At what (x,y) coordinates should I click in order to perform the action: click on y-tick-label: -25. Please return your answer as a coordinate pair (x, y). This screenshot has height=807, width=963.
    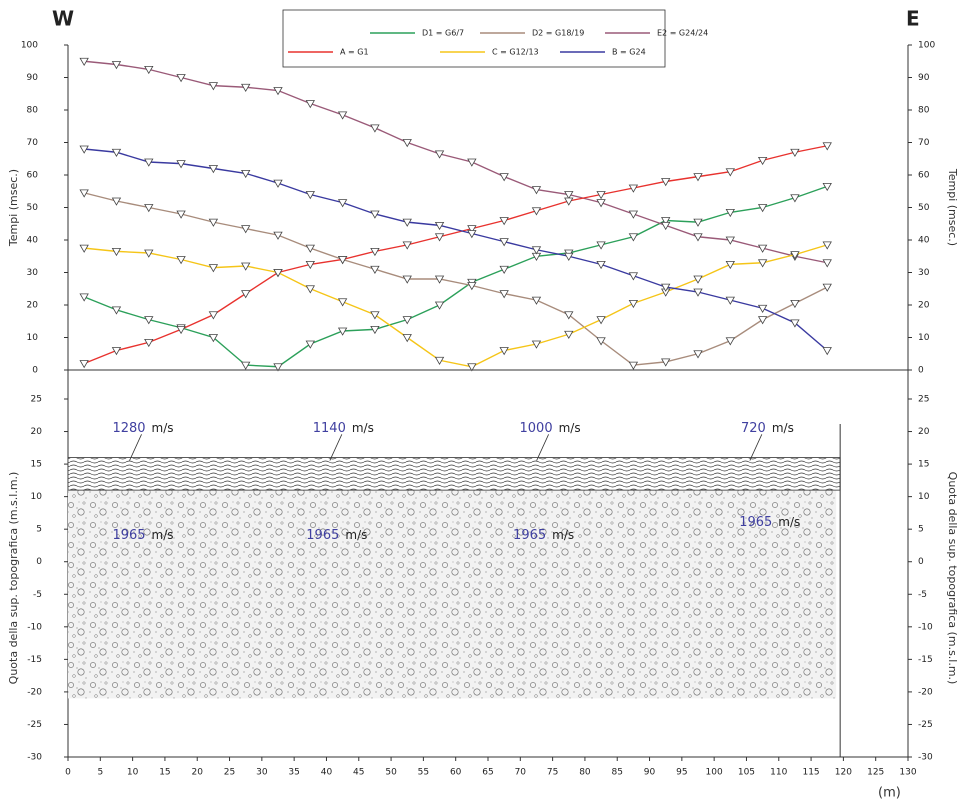
    Looking at the image, I should click on (34, 725).